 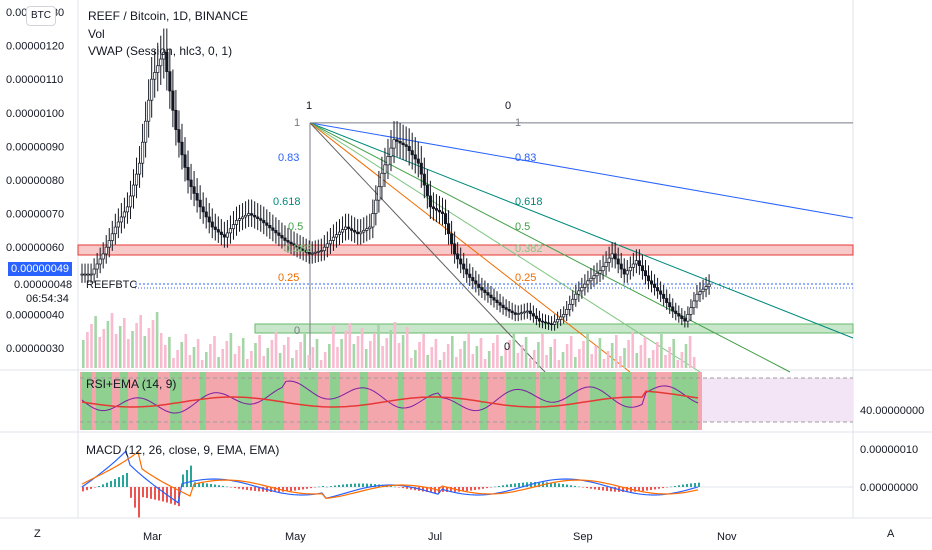 I want to click on symbol-price-label: REEFBTC, so click(x=112, y=285).